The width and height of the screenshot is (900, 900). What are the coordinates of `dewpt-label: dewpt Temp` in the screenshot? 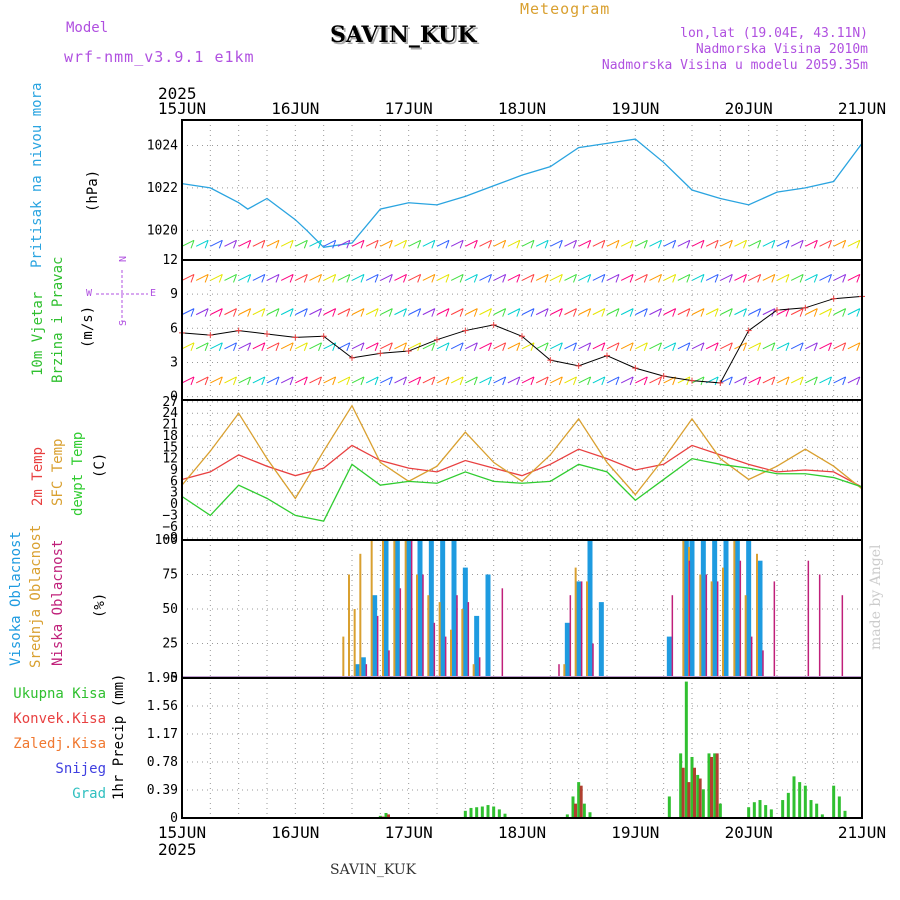 It's located at (78, 473).